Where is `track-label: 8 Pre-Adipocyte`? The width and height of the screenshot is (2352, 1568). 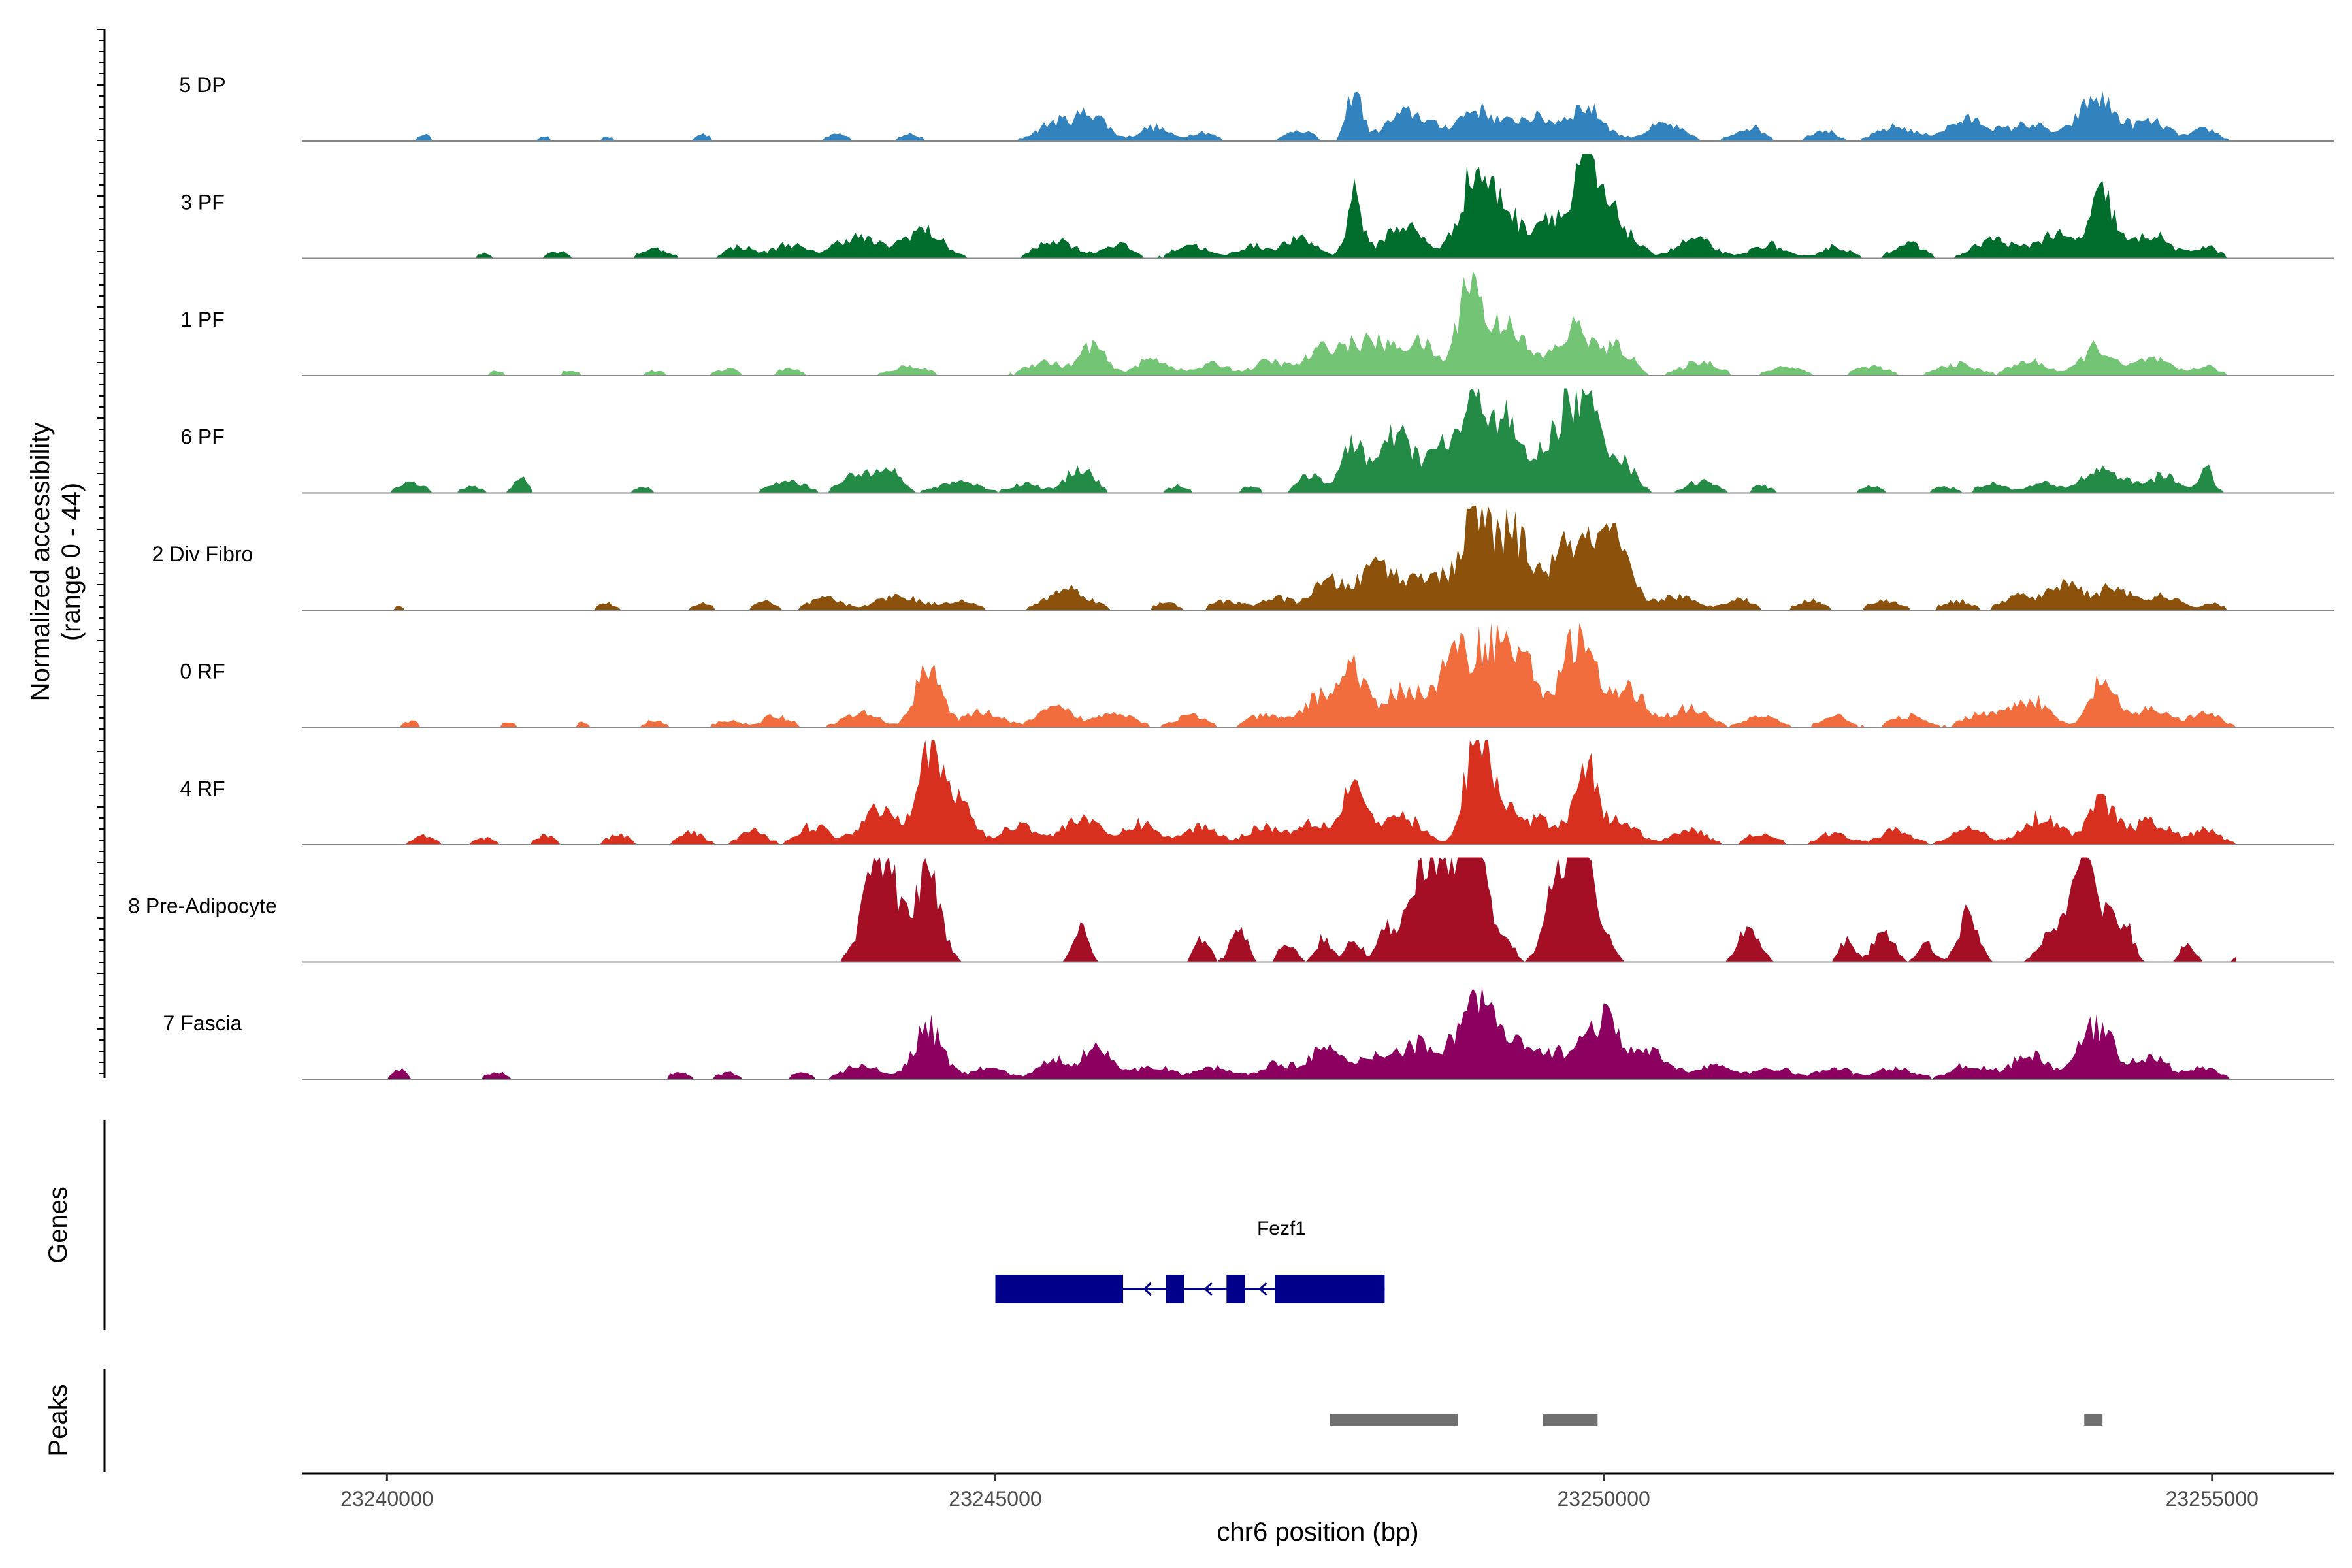 track-label: 8 Pre-Adipocyte is located at coordinates (202, 906).